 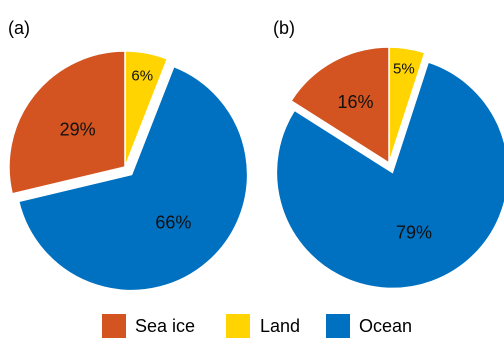 I want to click on data-label-ocean: 79%, so click(x=414, y=232).